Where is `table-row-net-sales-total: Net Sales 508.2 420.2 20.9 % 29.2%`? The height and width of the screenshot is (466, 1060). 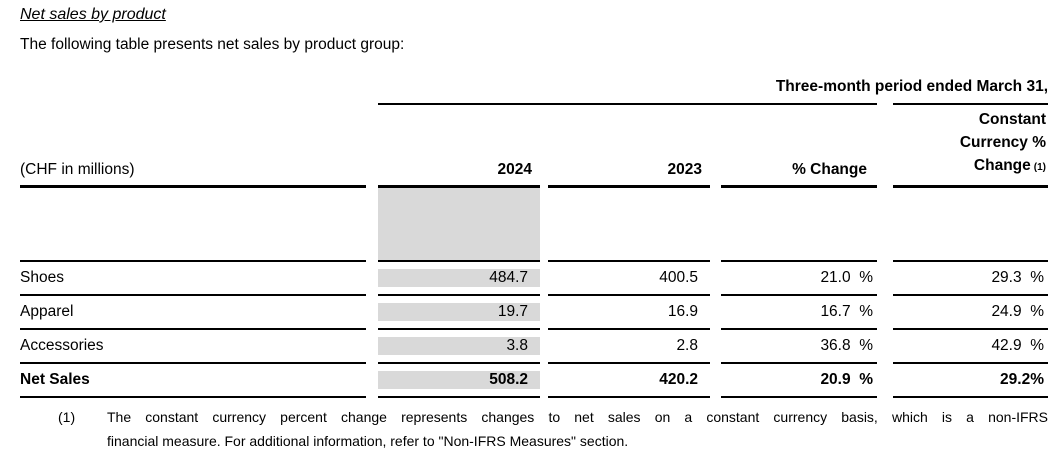 table-row-net-sales-total: Net Sales 508.2 420.2 20.9 % 29.2% is located at coordinates (534, 380).